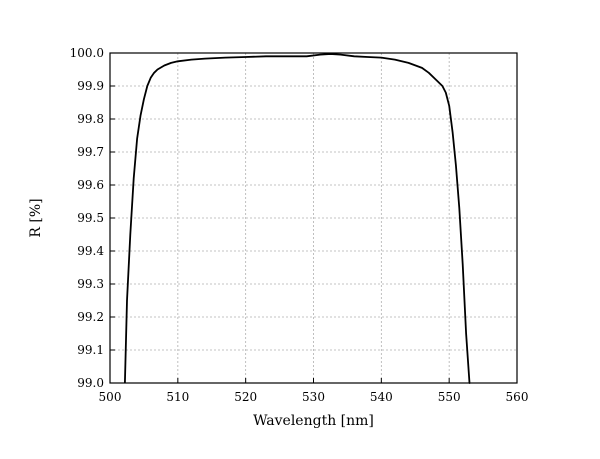 The image size is (600, 459). I want to click on x-axis-title: Wavelength [nm], so click(313, 421).